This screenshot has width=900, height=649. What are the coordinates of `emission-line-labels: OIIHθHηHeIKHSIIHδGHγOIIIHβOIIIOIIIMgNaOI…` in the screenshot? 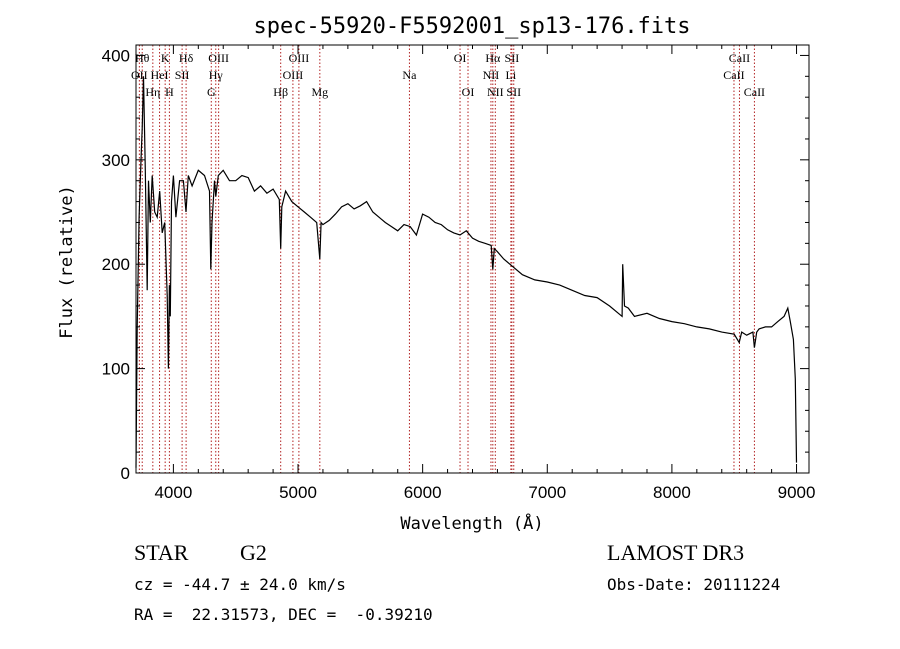 It's located at (448, 75).